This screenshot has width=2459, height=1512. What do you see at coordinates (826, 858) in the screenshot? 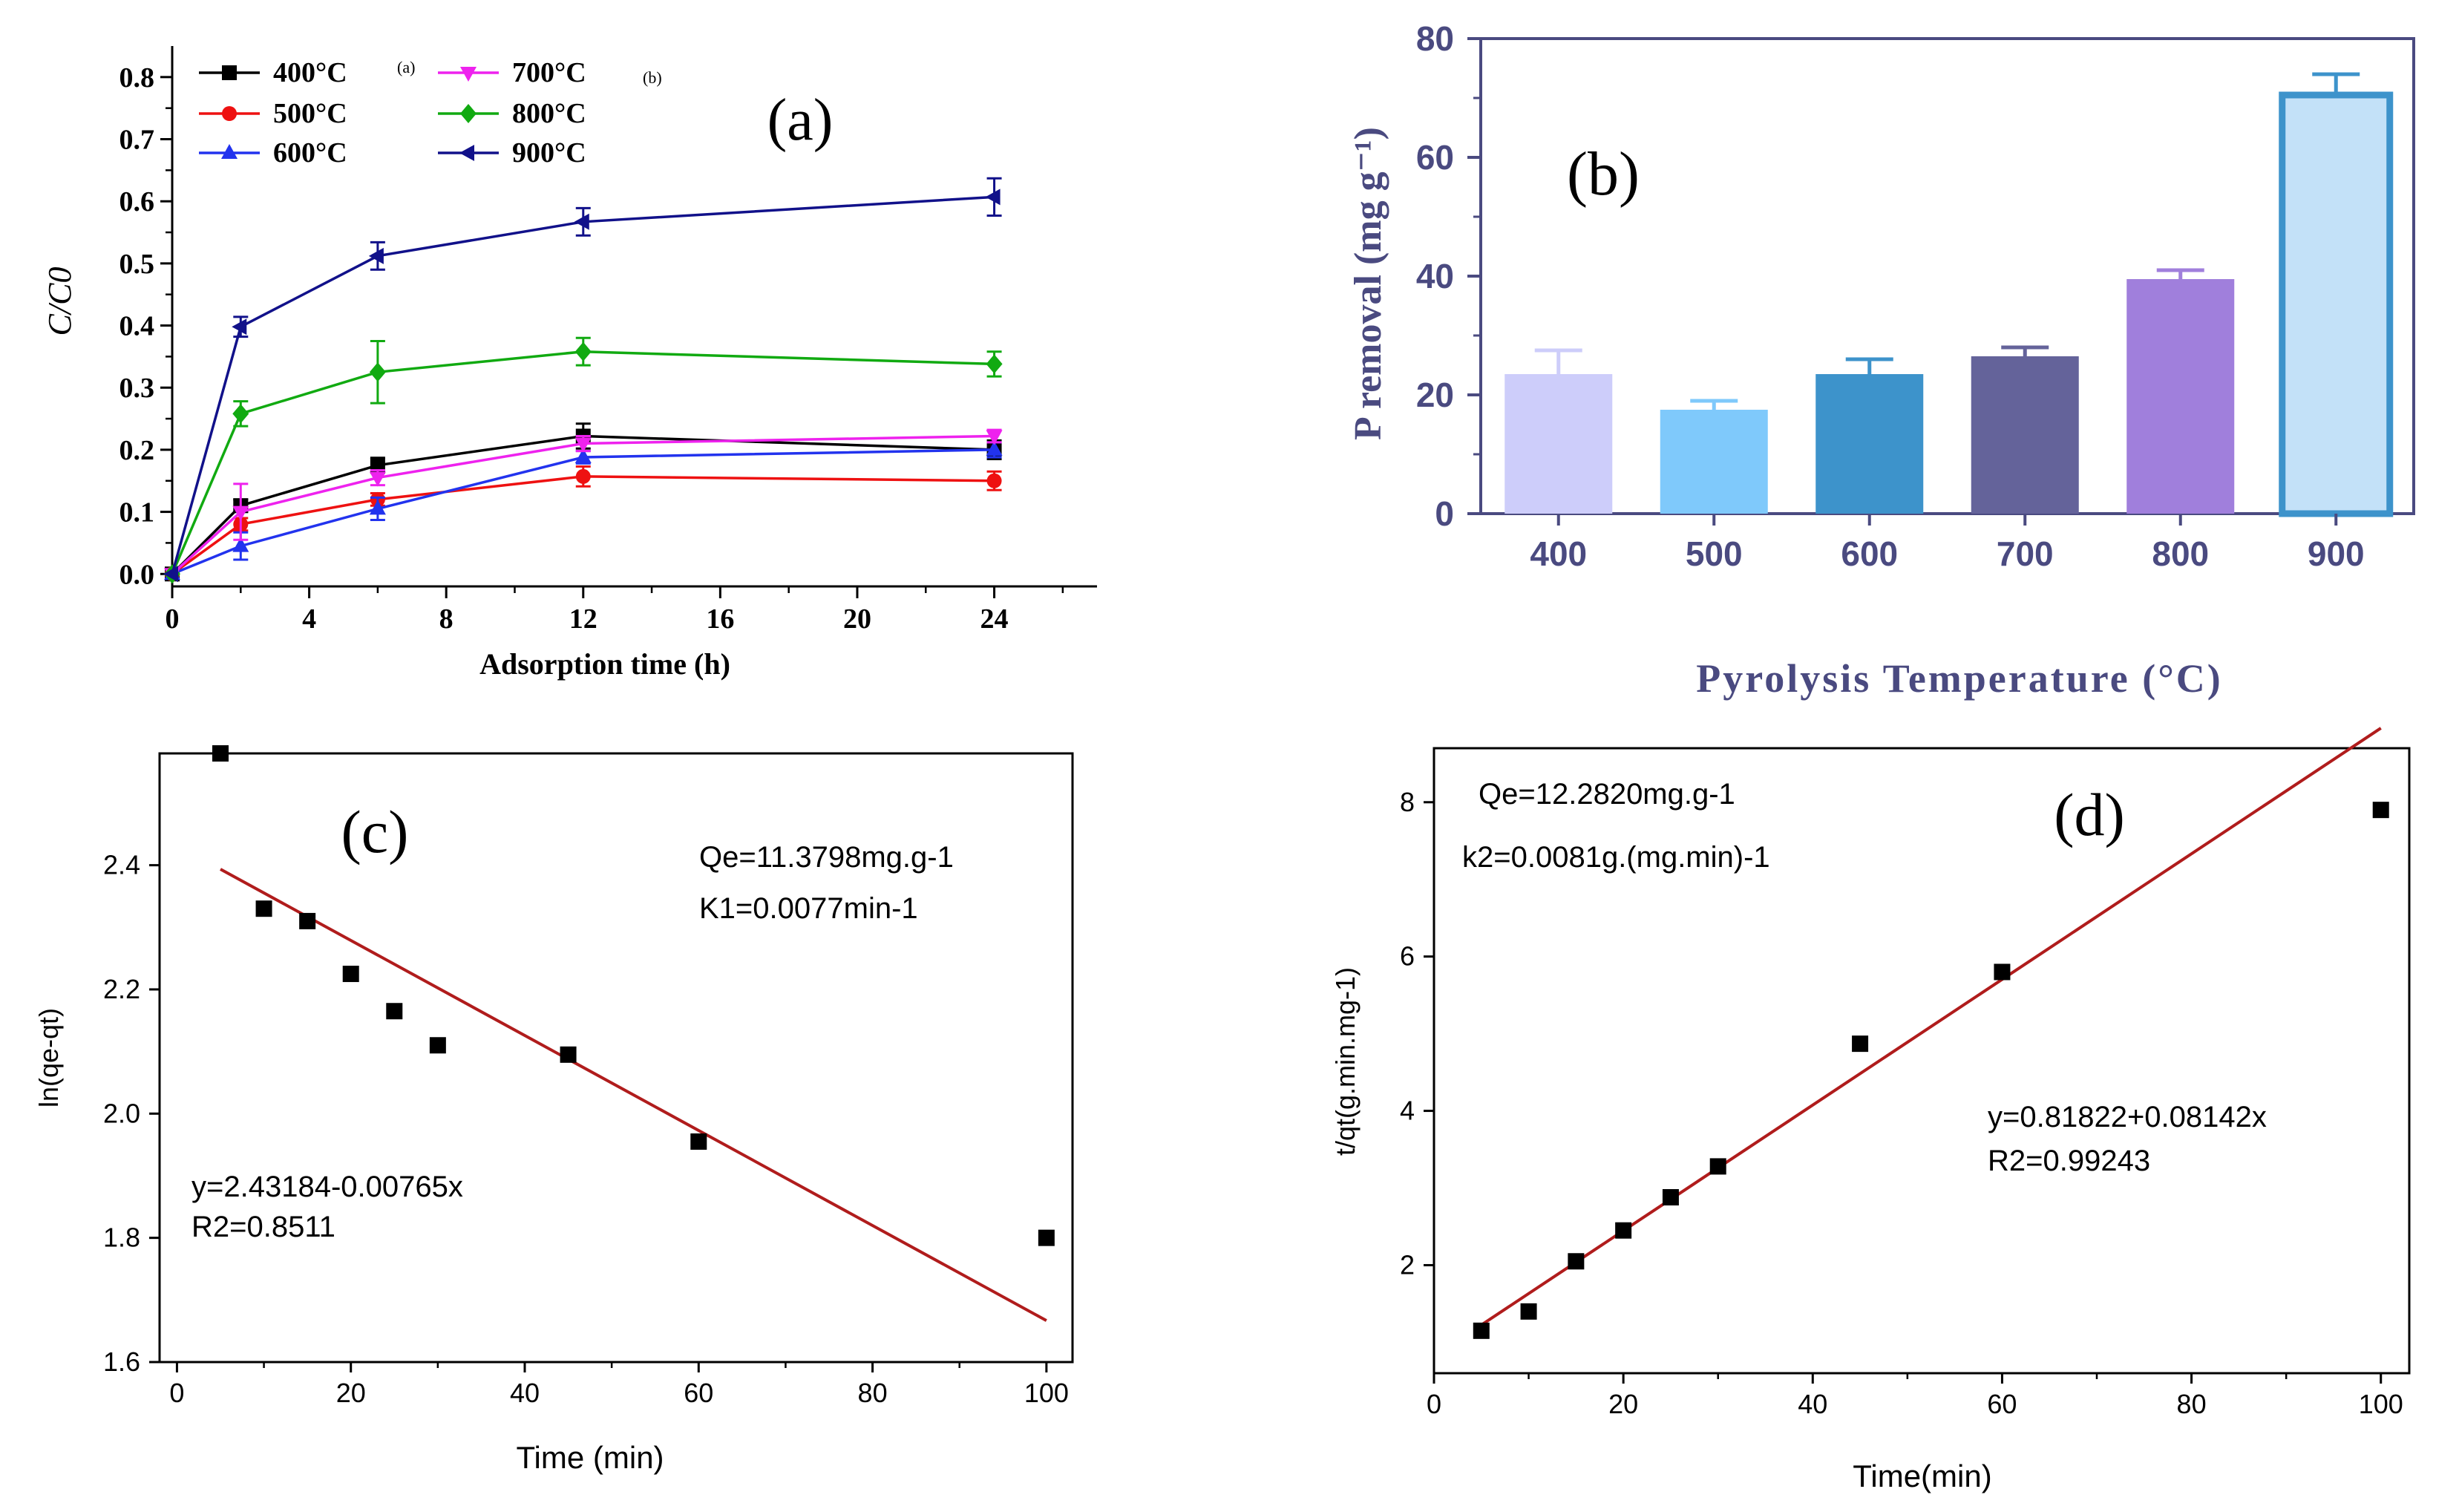
I see `annotation-qe: Qe=11.3798mg.g-1` at bounding box center [826, 858].